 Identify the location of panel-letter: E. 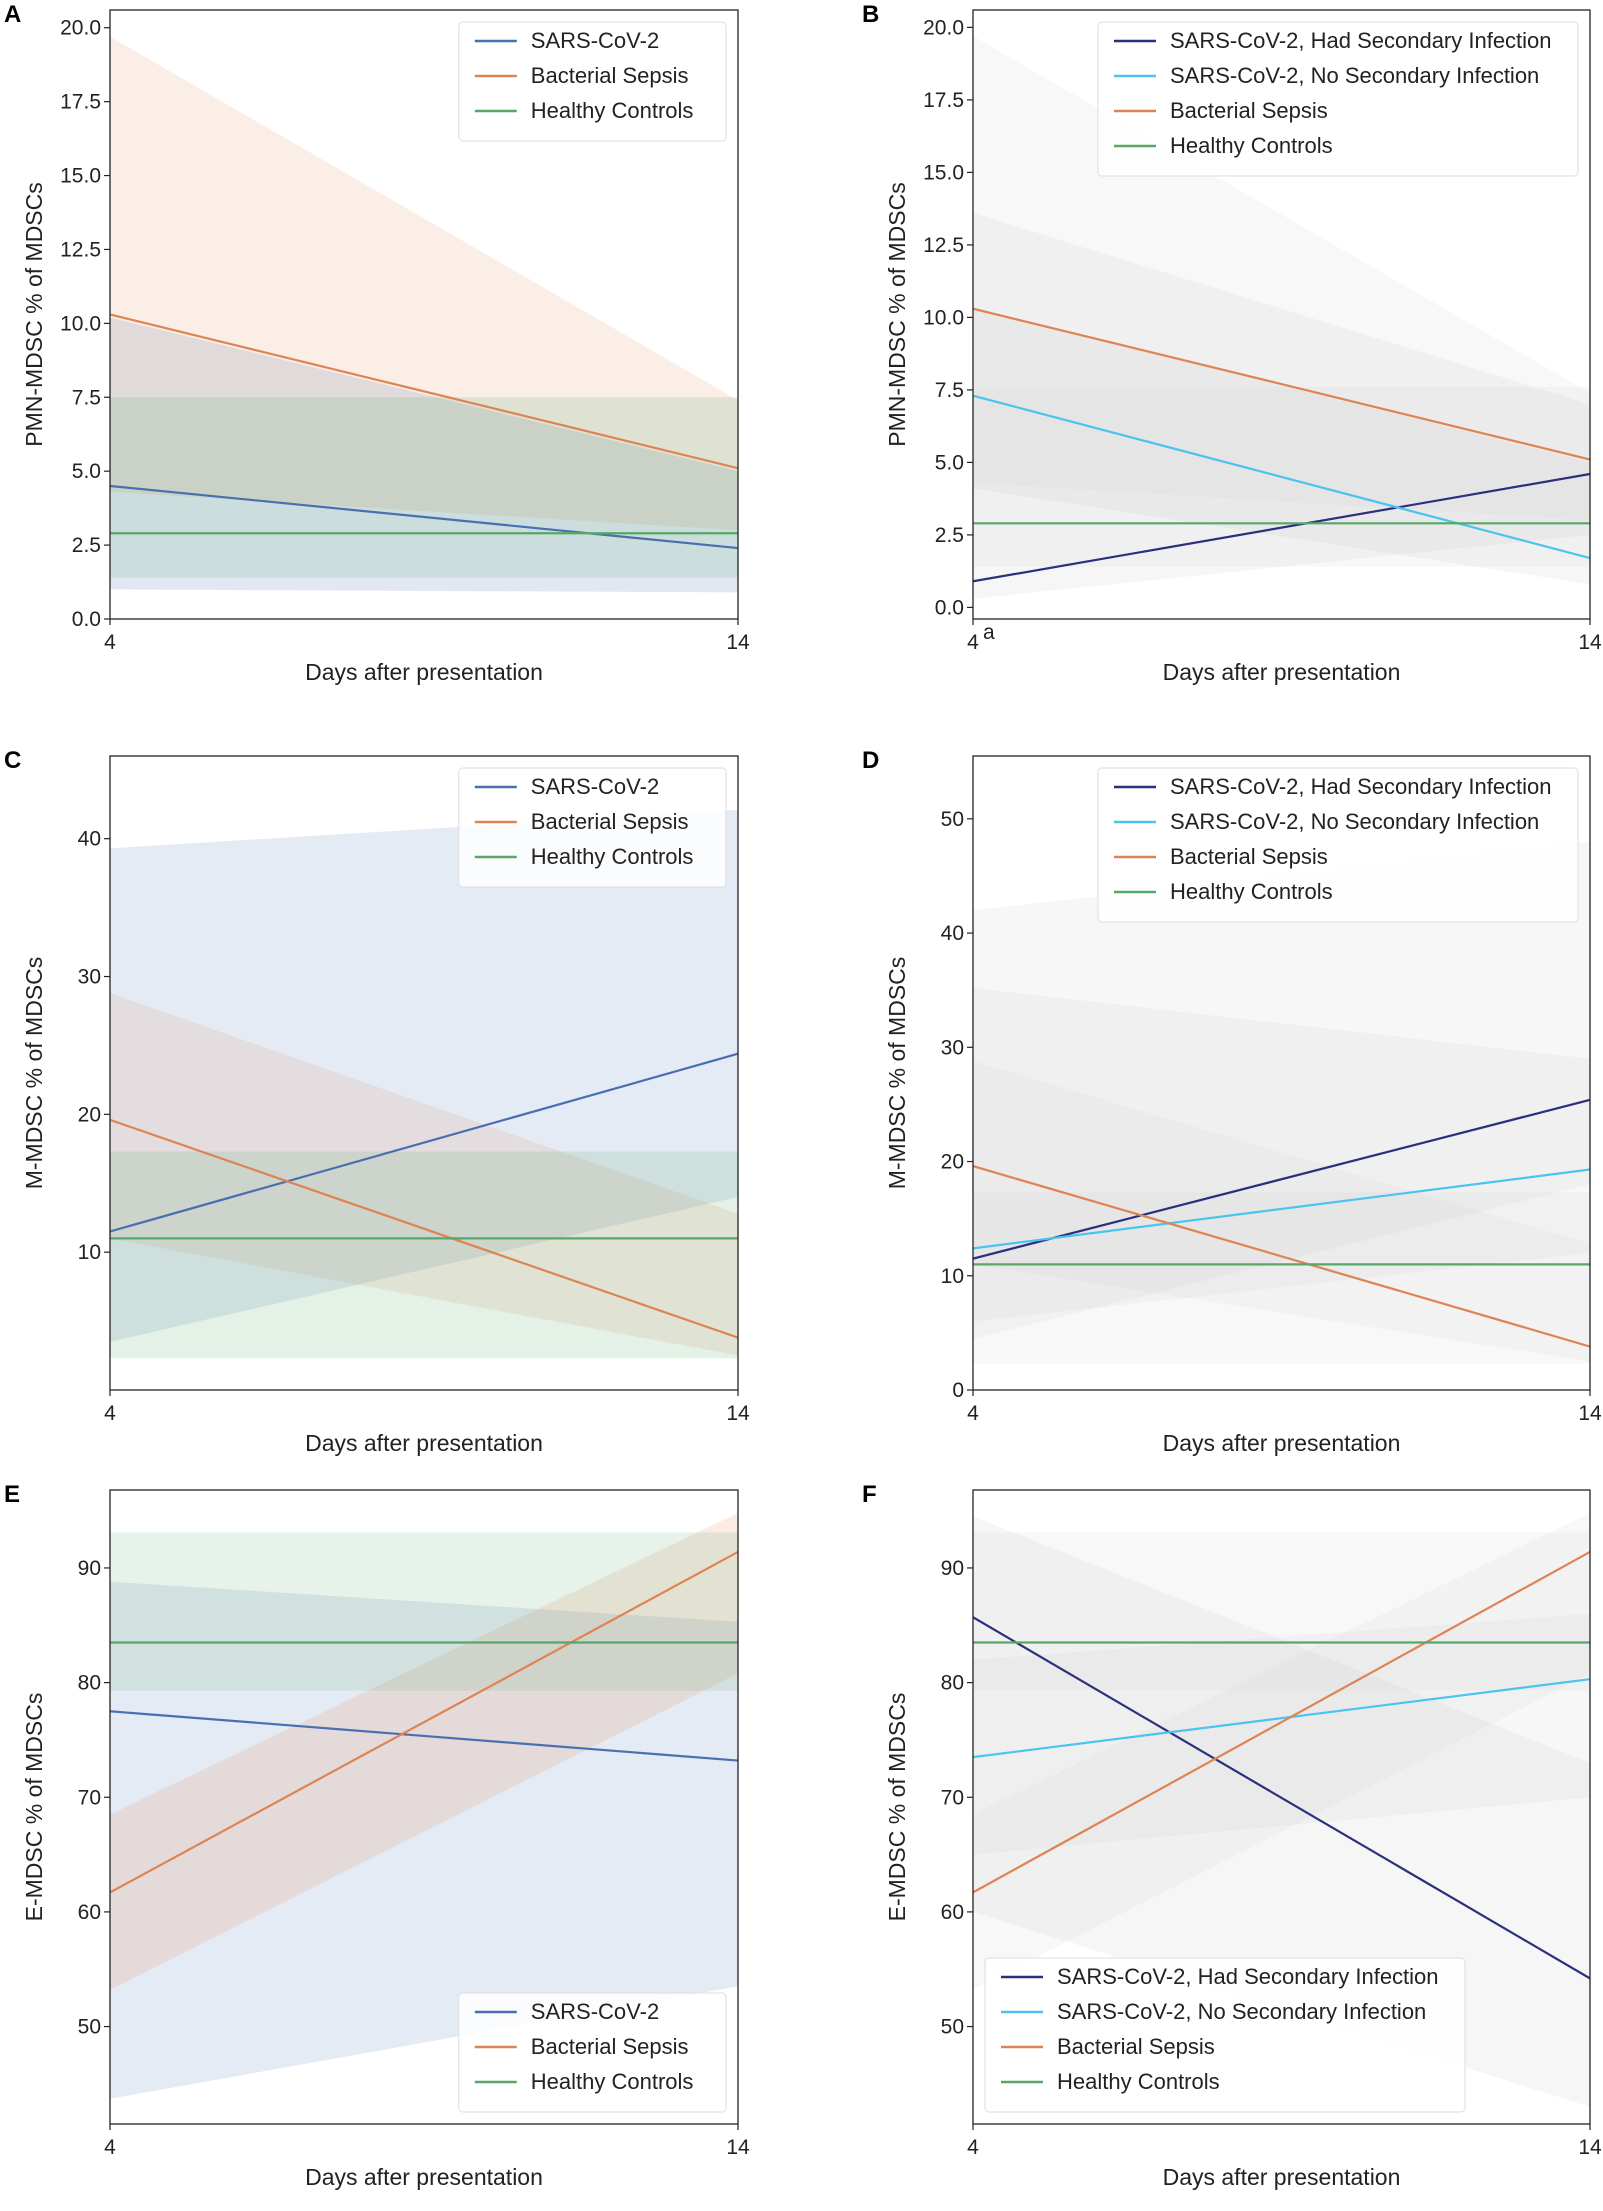
(12, 1494).